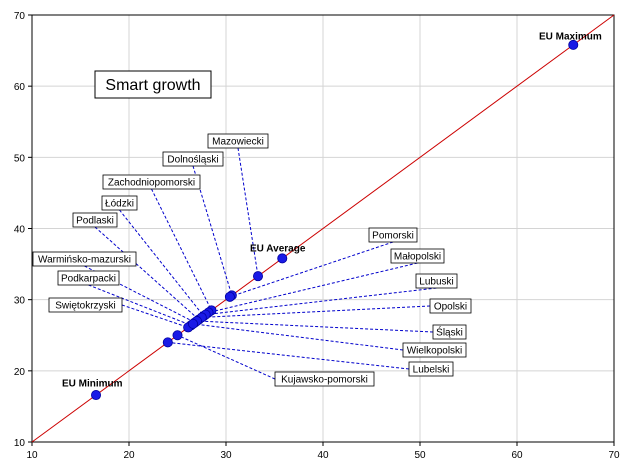  What do you see at coordinates (226, 455) in the screenshot?
I see `x-tick-label: 30` at bounding box center [226, 455].